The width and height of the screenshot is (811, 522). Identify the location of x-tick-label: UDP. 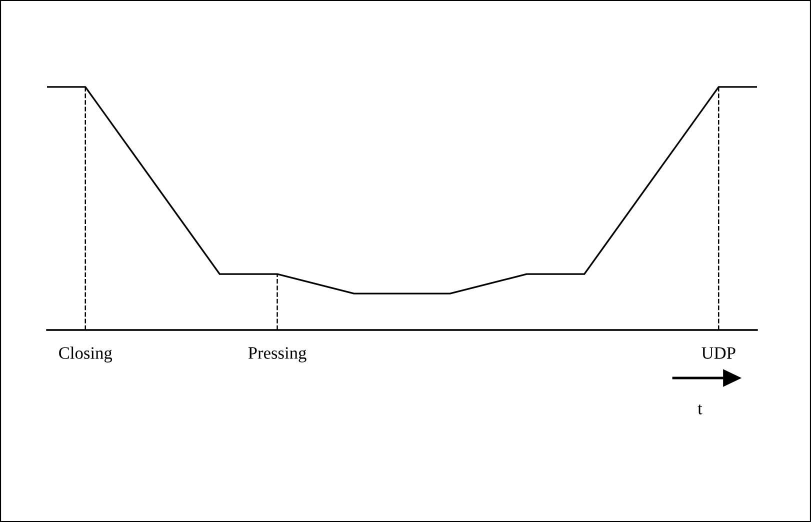
(719, 353).